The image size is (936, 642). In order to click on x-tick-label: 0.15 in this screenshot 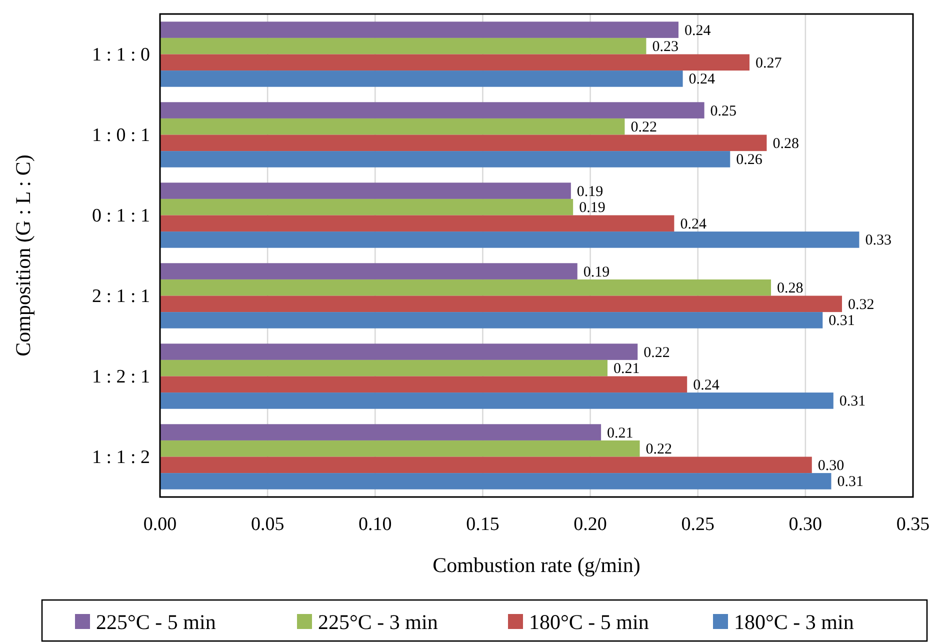, I will do `click(483, 524)`.